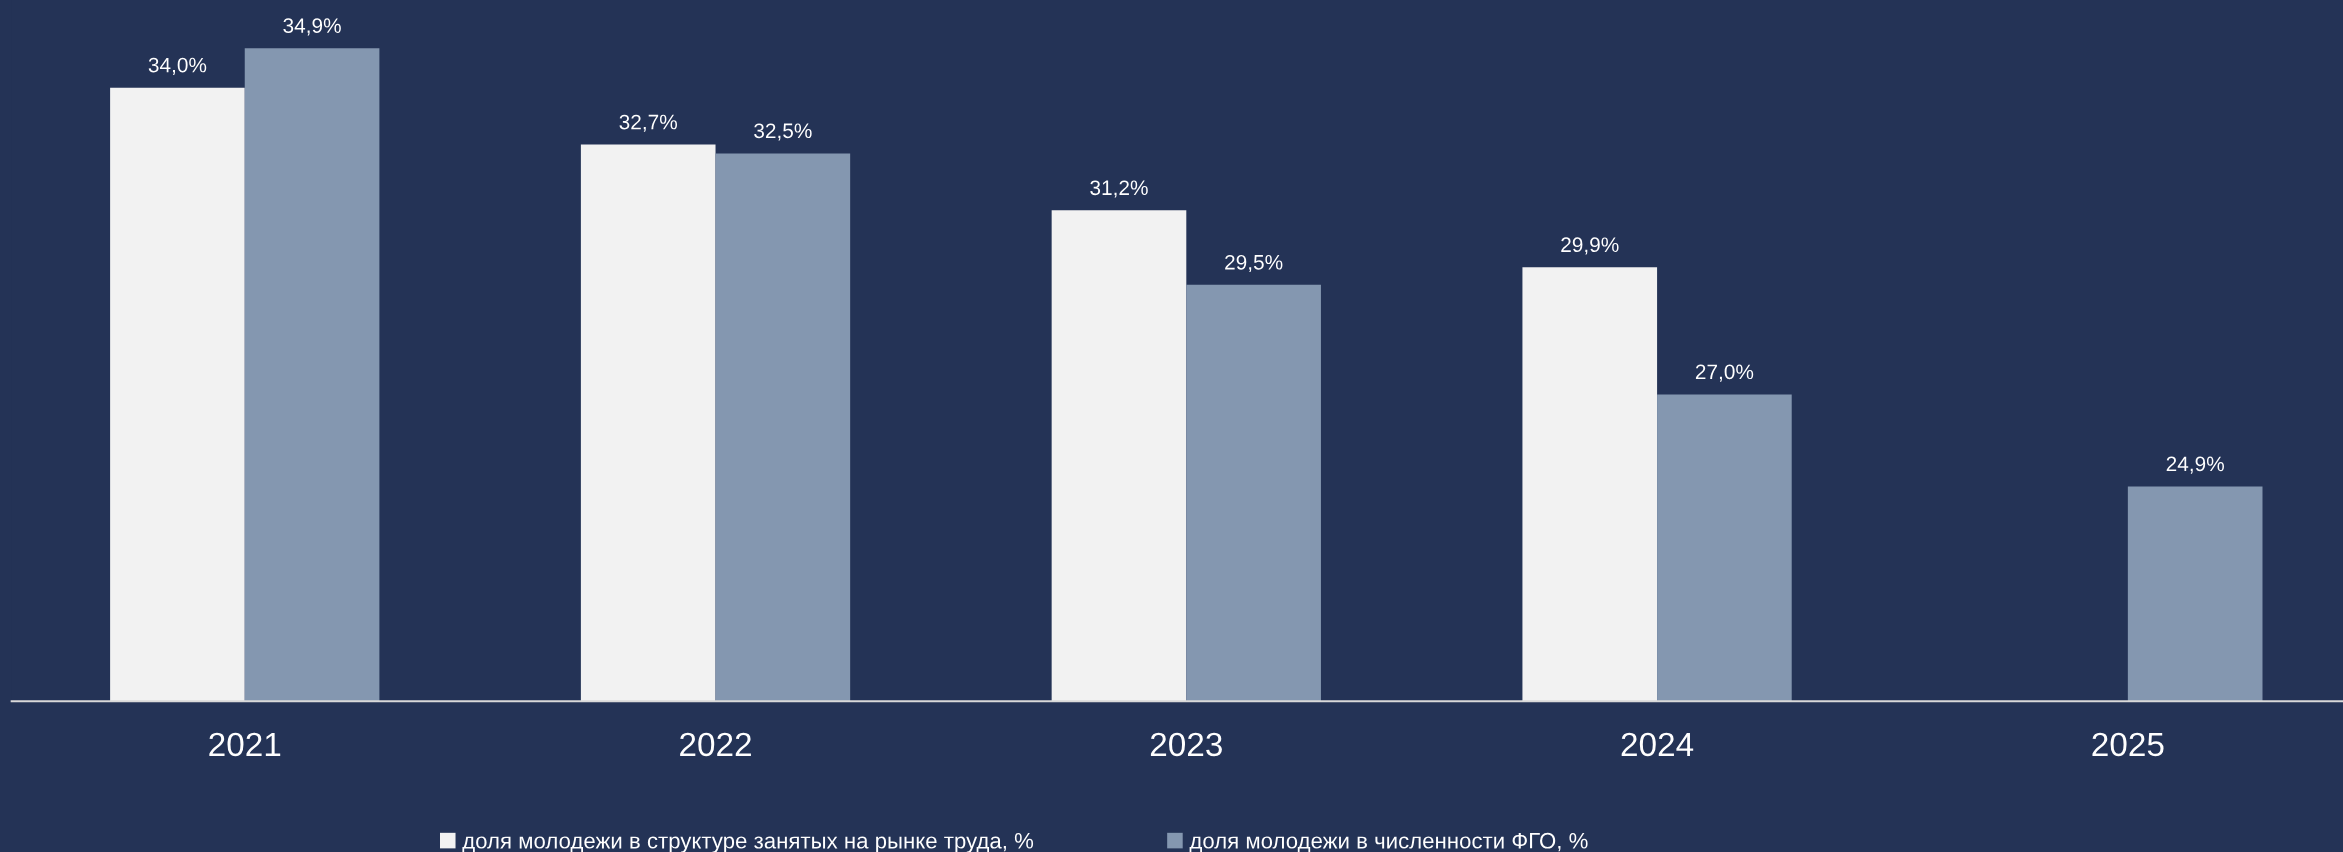 The height and width of the screenshot is (852, 2343). What do you see at coordinates (2128, 744) in the screenshot?
I see `x-tick-label: 2025` at bounding box center [2128, 744].